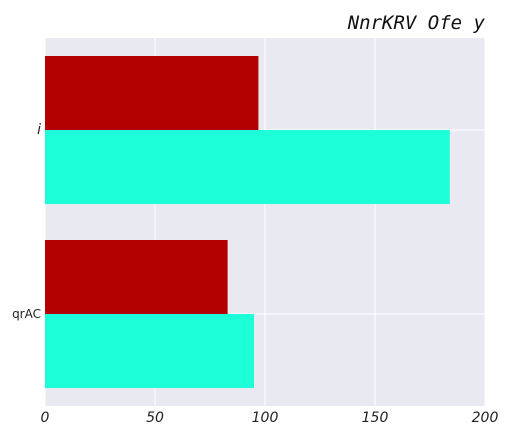  I want to click on category-label: qrAC, so click(26, 314).